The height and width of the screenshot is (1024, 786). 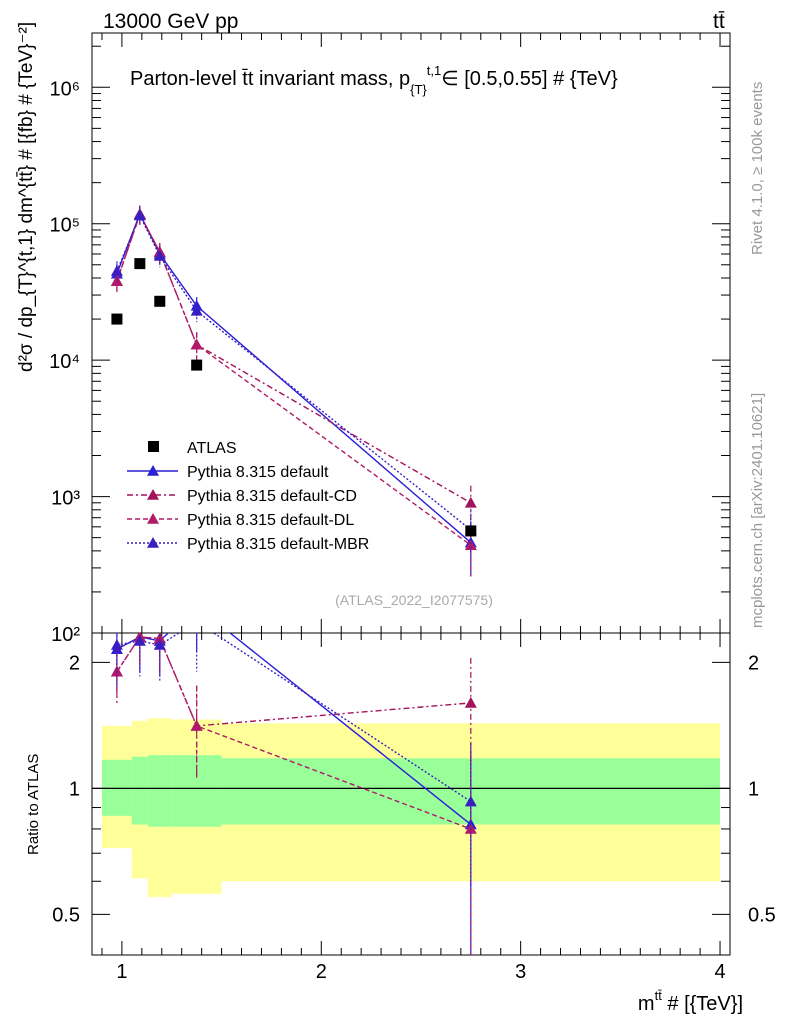 I want to click on x-axis-label-sup: tt̄, so click(x=659, y=995).